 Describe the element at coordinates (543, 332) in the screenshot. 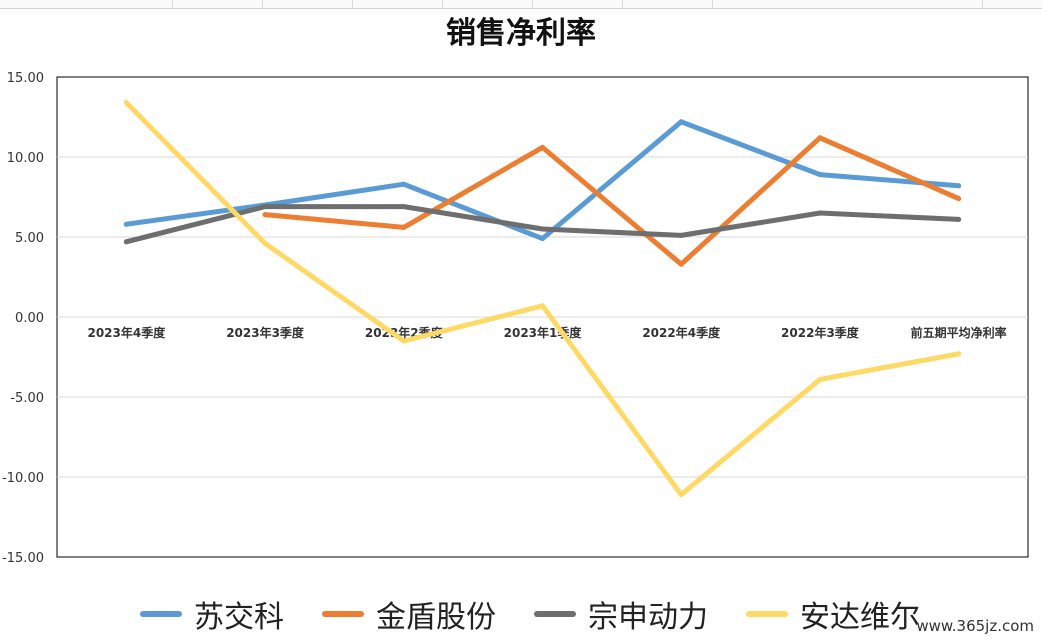

I see `x-category-label: 2023年1季度` at that location.